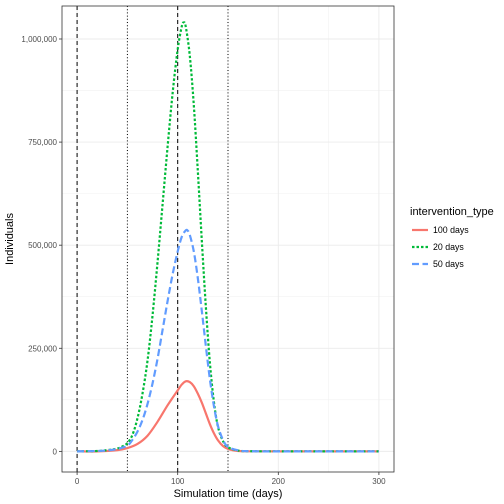 The height and width of the screenshot is (504, 504). What do you see at coordinates (451, 230) in the screenshot?
I see `legend-label: 100 days` at bounding box center [451, 230].